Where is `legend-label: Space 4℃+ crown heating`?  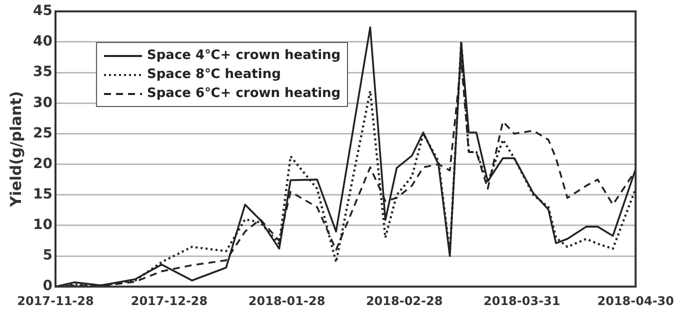
legend-label: Space 4℃+ crown heating is located at coordinates (244, 56).